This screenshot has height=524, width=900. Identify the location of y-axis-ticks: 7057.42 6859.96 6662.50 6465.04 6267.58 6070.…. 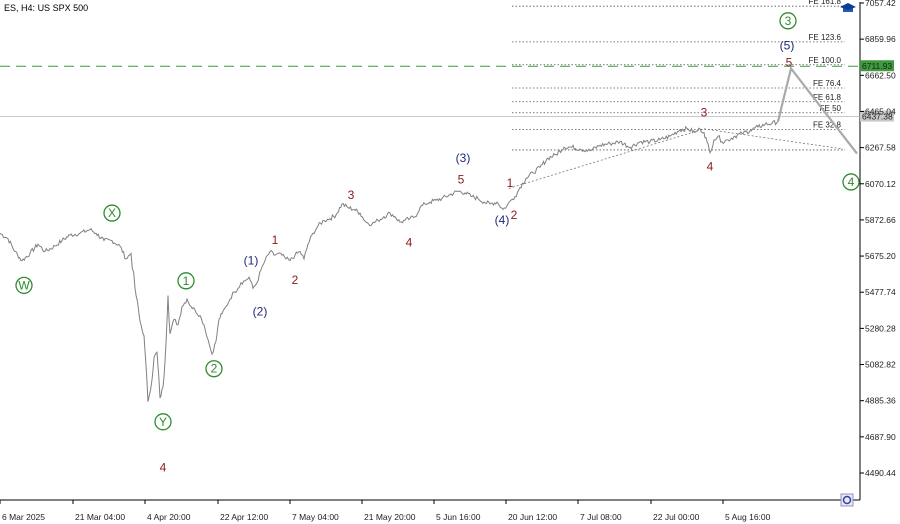
(878, 239).